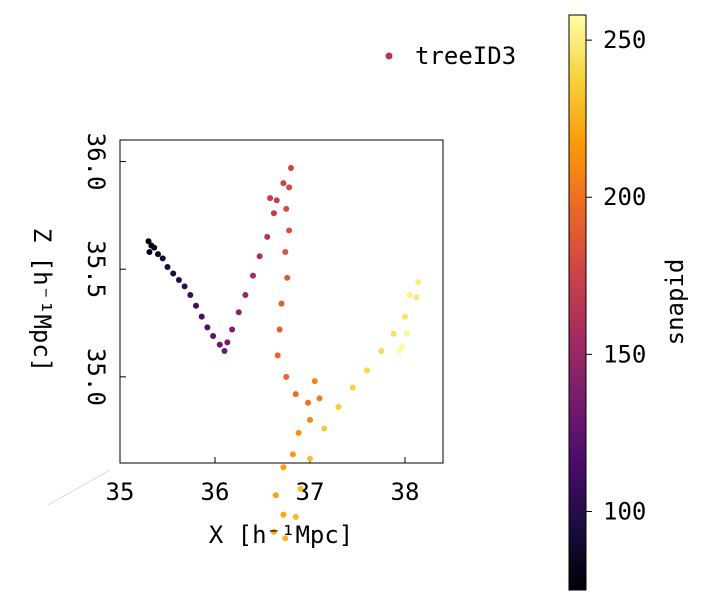 The image size is (708, 603). I want to click on pane-edge, so click(79, 487).